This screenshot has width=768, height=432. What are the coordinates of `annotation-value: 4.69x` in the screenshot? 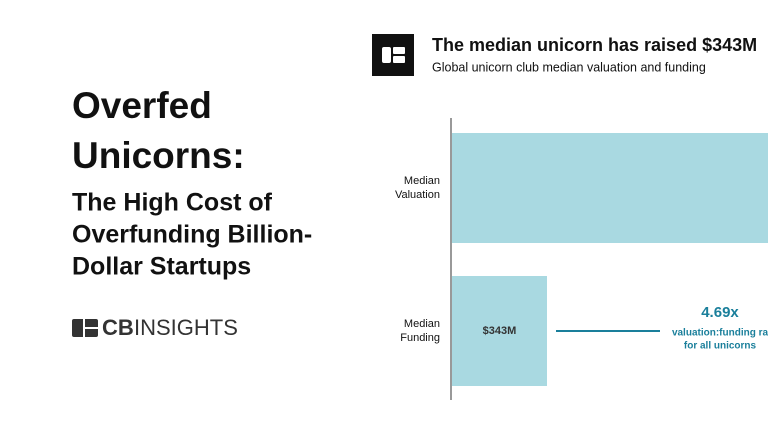 It's located at (720, 312).